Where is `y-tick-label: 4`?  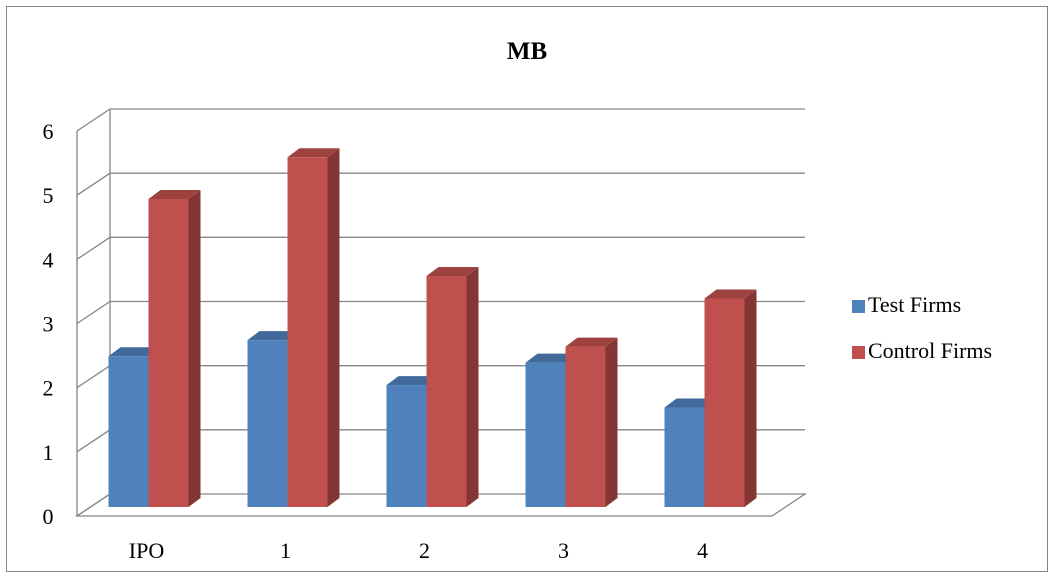
y-tick-label: 4 is located at coordinates (48, 259).